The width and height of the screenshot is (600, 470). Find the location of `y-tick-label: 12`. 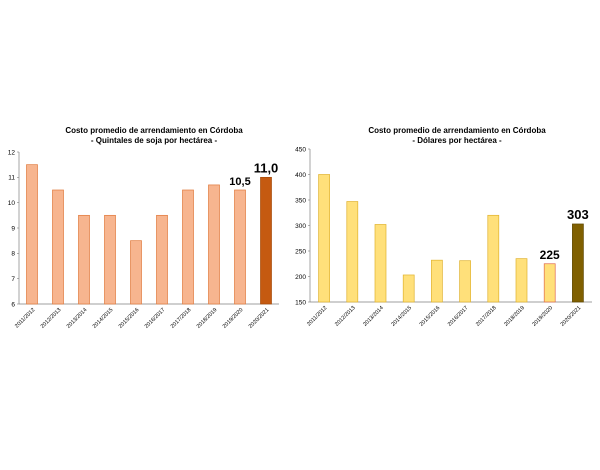

y-tick-label: 12 is located at coordinates (12, 152).